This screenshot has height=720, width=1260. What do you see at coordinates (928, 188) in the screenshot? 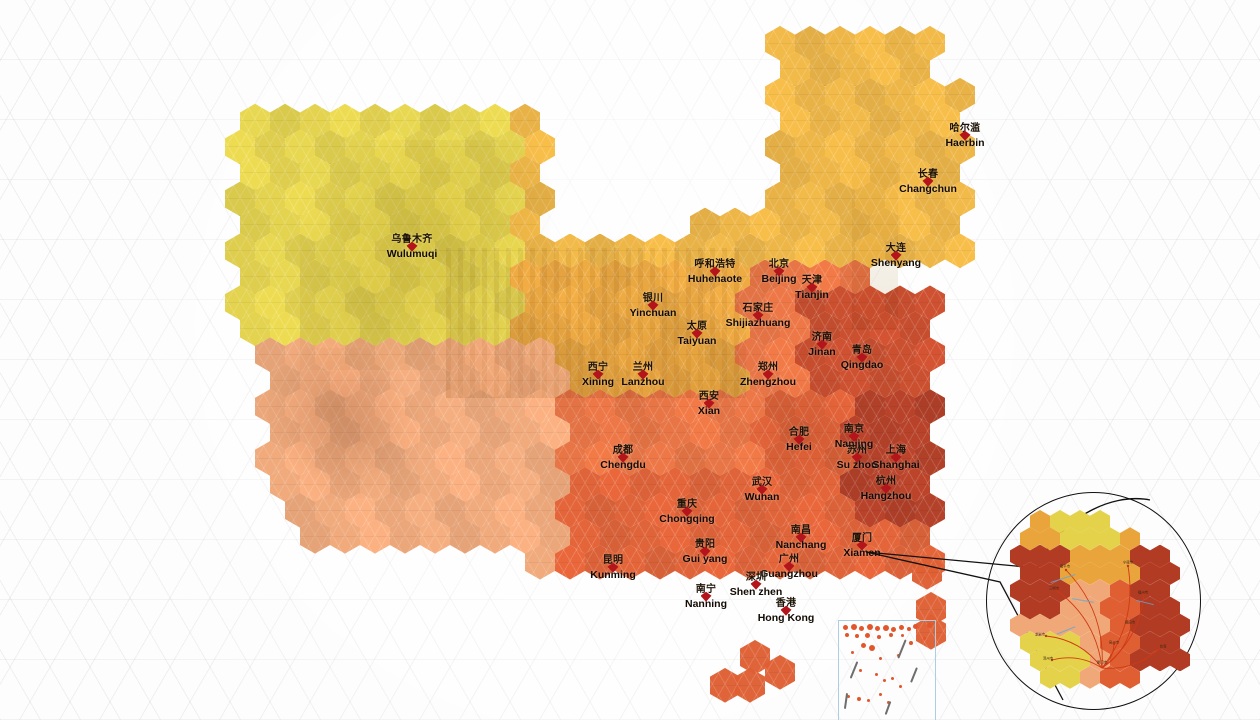
I see `city-label-pinyin: Changchun` at bounding box center [928, 188].